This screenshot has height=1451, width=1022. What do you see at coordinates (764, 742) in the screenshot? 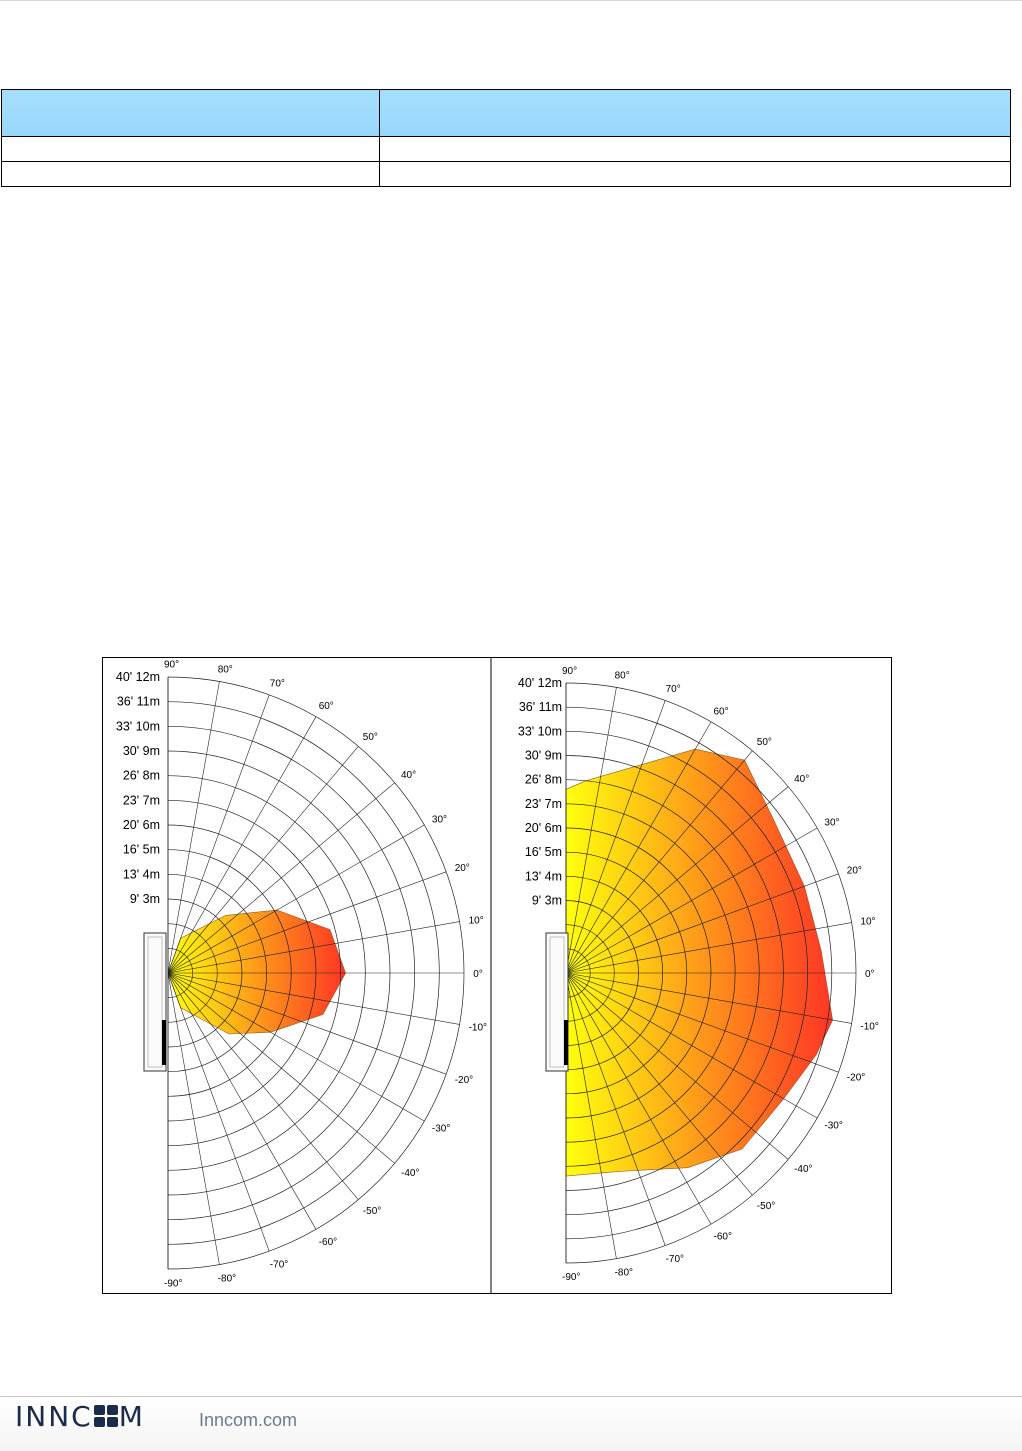
I see `angle-label: 50°` at bounding box center [764, 742].